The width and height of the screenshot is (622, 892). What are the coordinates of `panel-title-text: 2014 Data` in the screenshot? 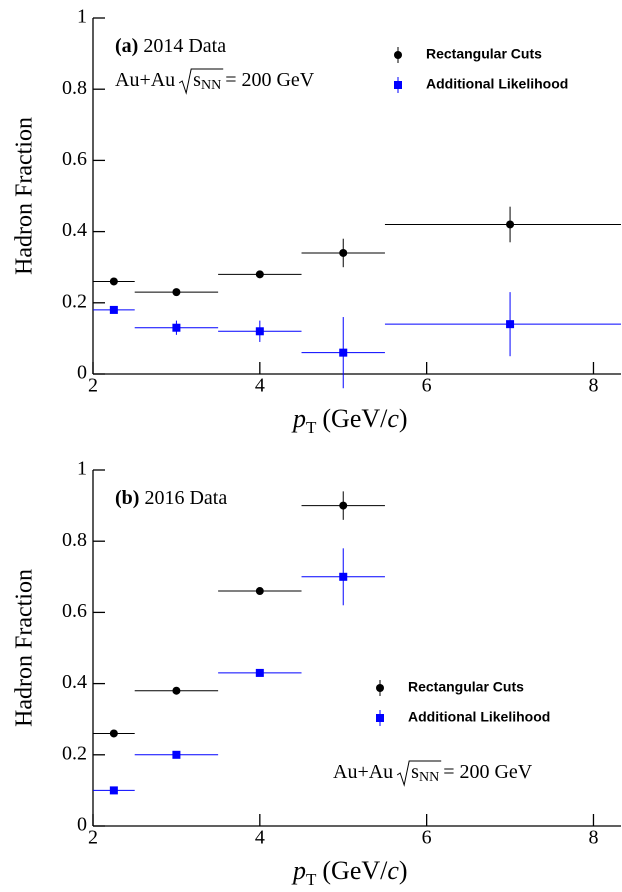 It's located at (184, 46).